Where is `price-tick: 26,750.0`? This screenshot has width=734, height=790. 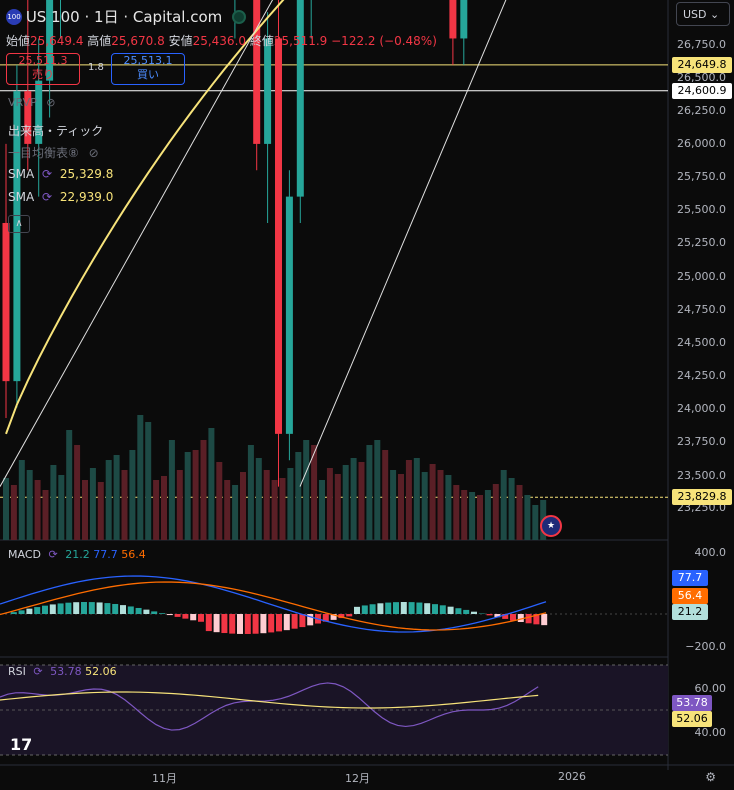
price-tick: 26,750.0 is located at coordinates (701, 44).